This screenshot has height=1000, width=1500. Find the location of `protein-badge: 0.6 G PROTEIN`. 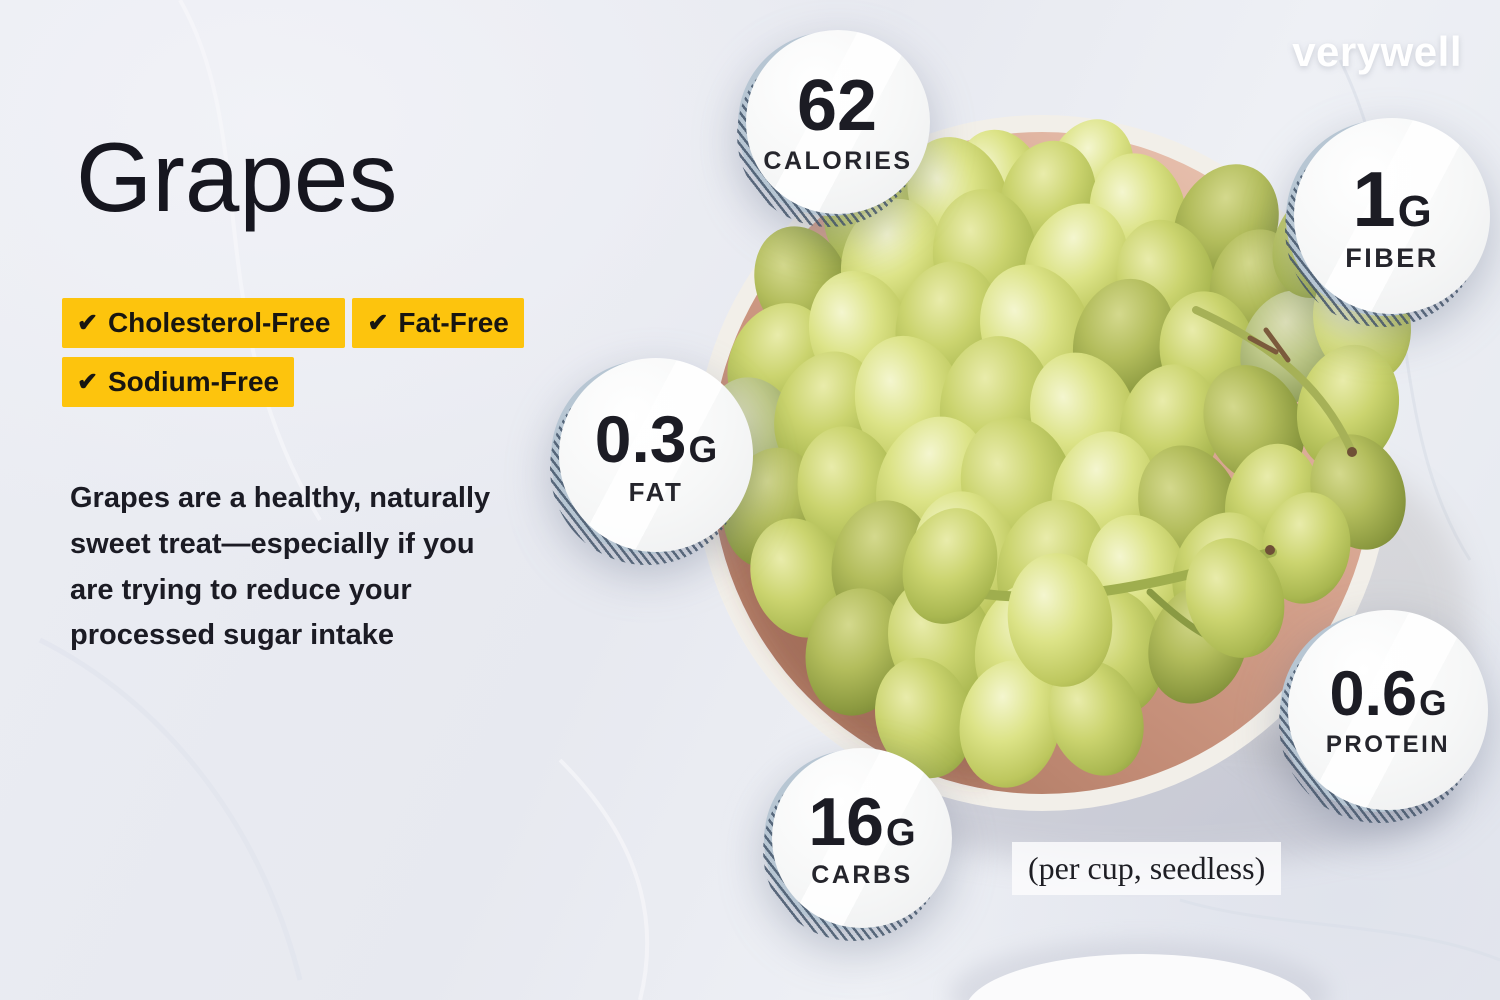

protein-badge: 0.6 G PROTEIN is located at coordinates (1383, 716).